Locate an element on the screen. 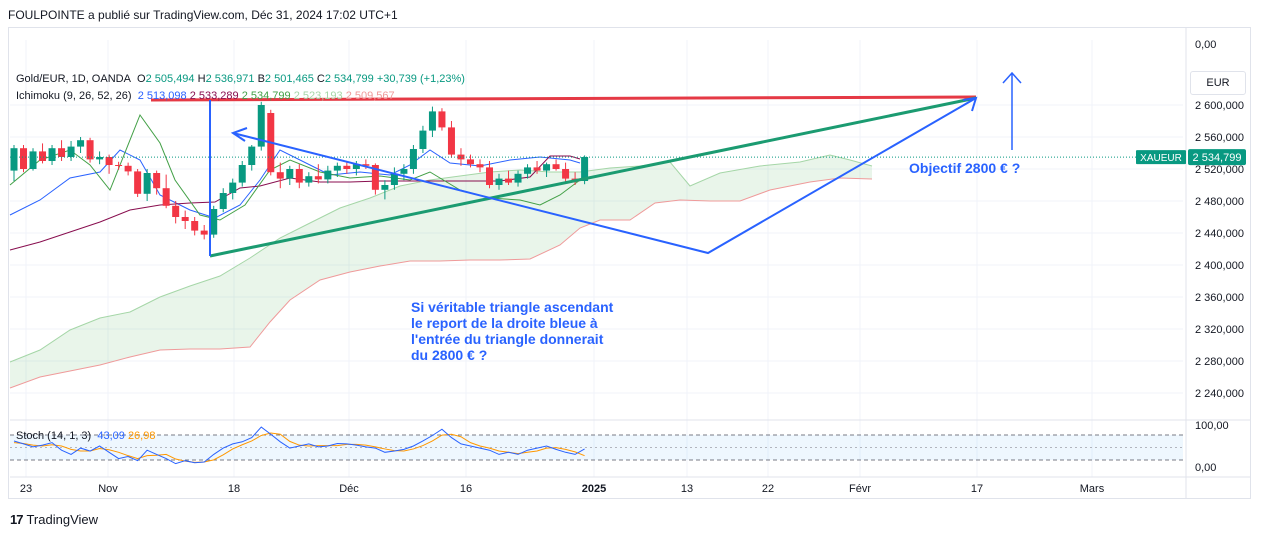 The height and width of the screenshot is (537, 1261). tradingview-logo-icon: 17 is located at coordinates (17, 519).